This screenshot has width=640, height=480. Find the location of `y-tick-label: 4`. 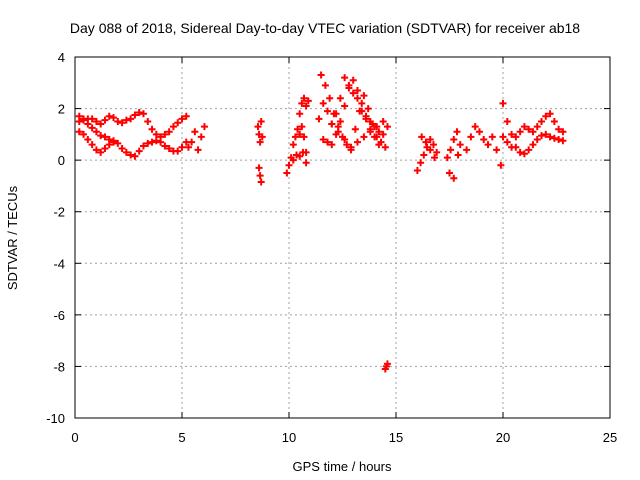

y-tick-label: 4 is located at coordinates (61, 57).